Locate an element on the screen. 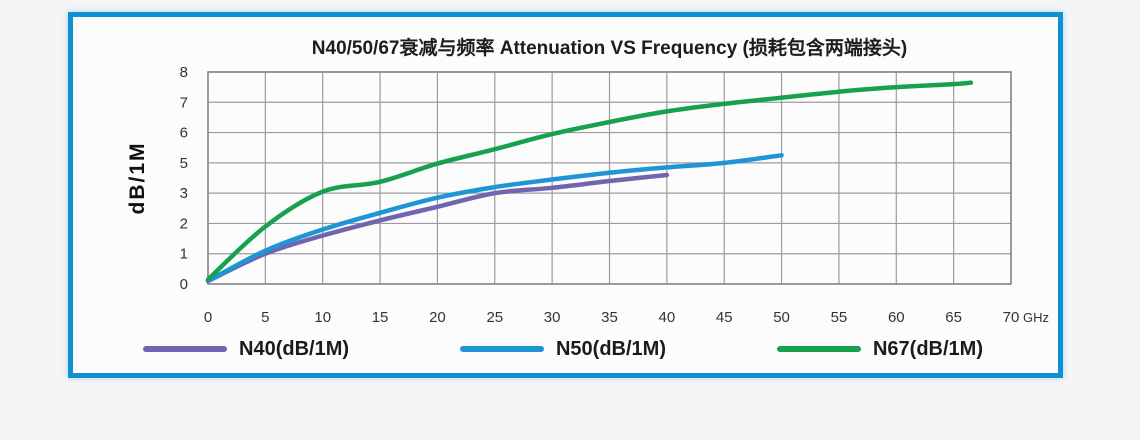 This screenshot has width=1140, height=440. y-tick-label: 1 is located at coordinates (184, 254).